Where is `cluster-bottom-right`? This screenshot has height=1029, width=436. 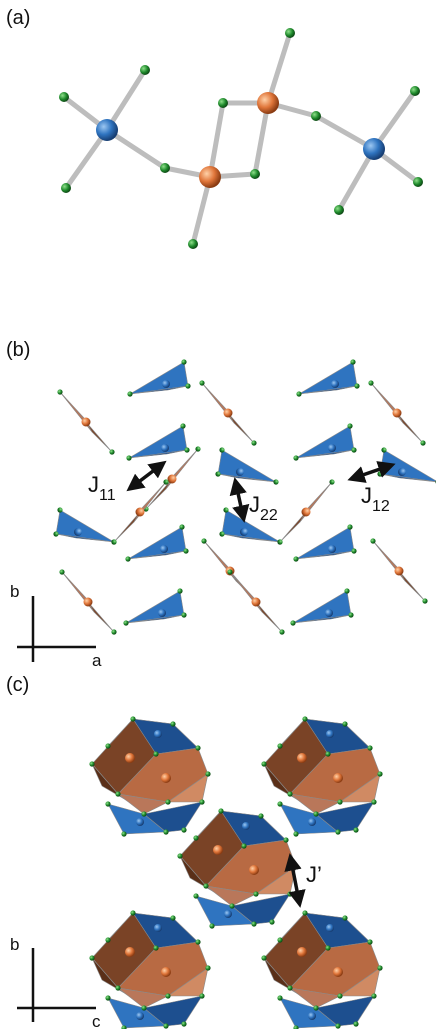
cluster-bottom-right is located at coordinates (322, 969).